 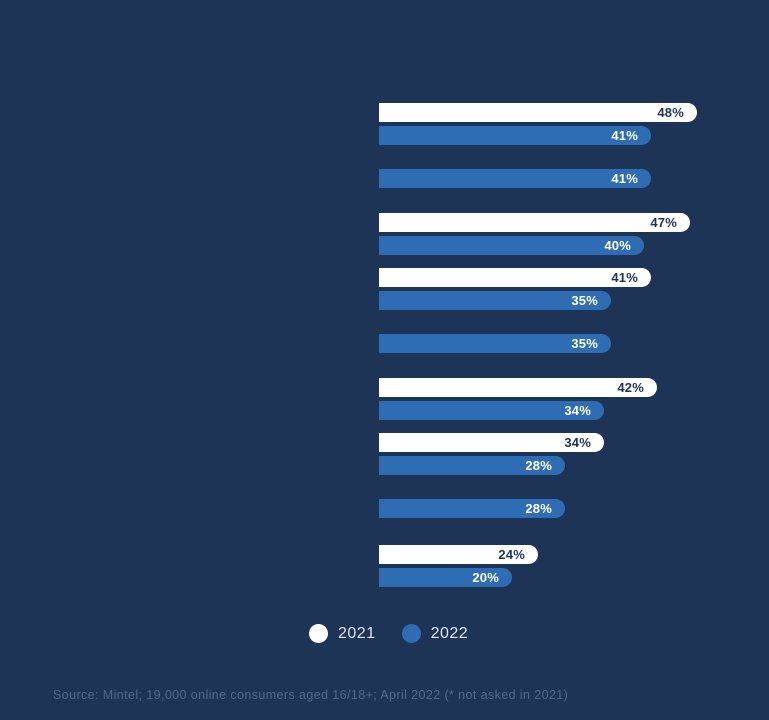 I want to click on legend-label: 2021, so click(x=357, y=633).